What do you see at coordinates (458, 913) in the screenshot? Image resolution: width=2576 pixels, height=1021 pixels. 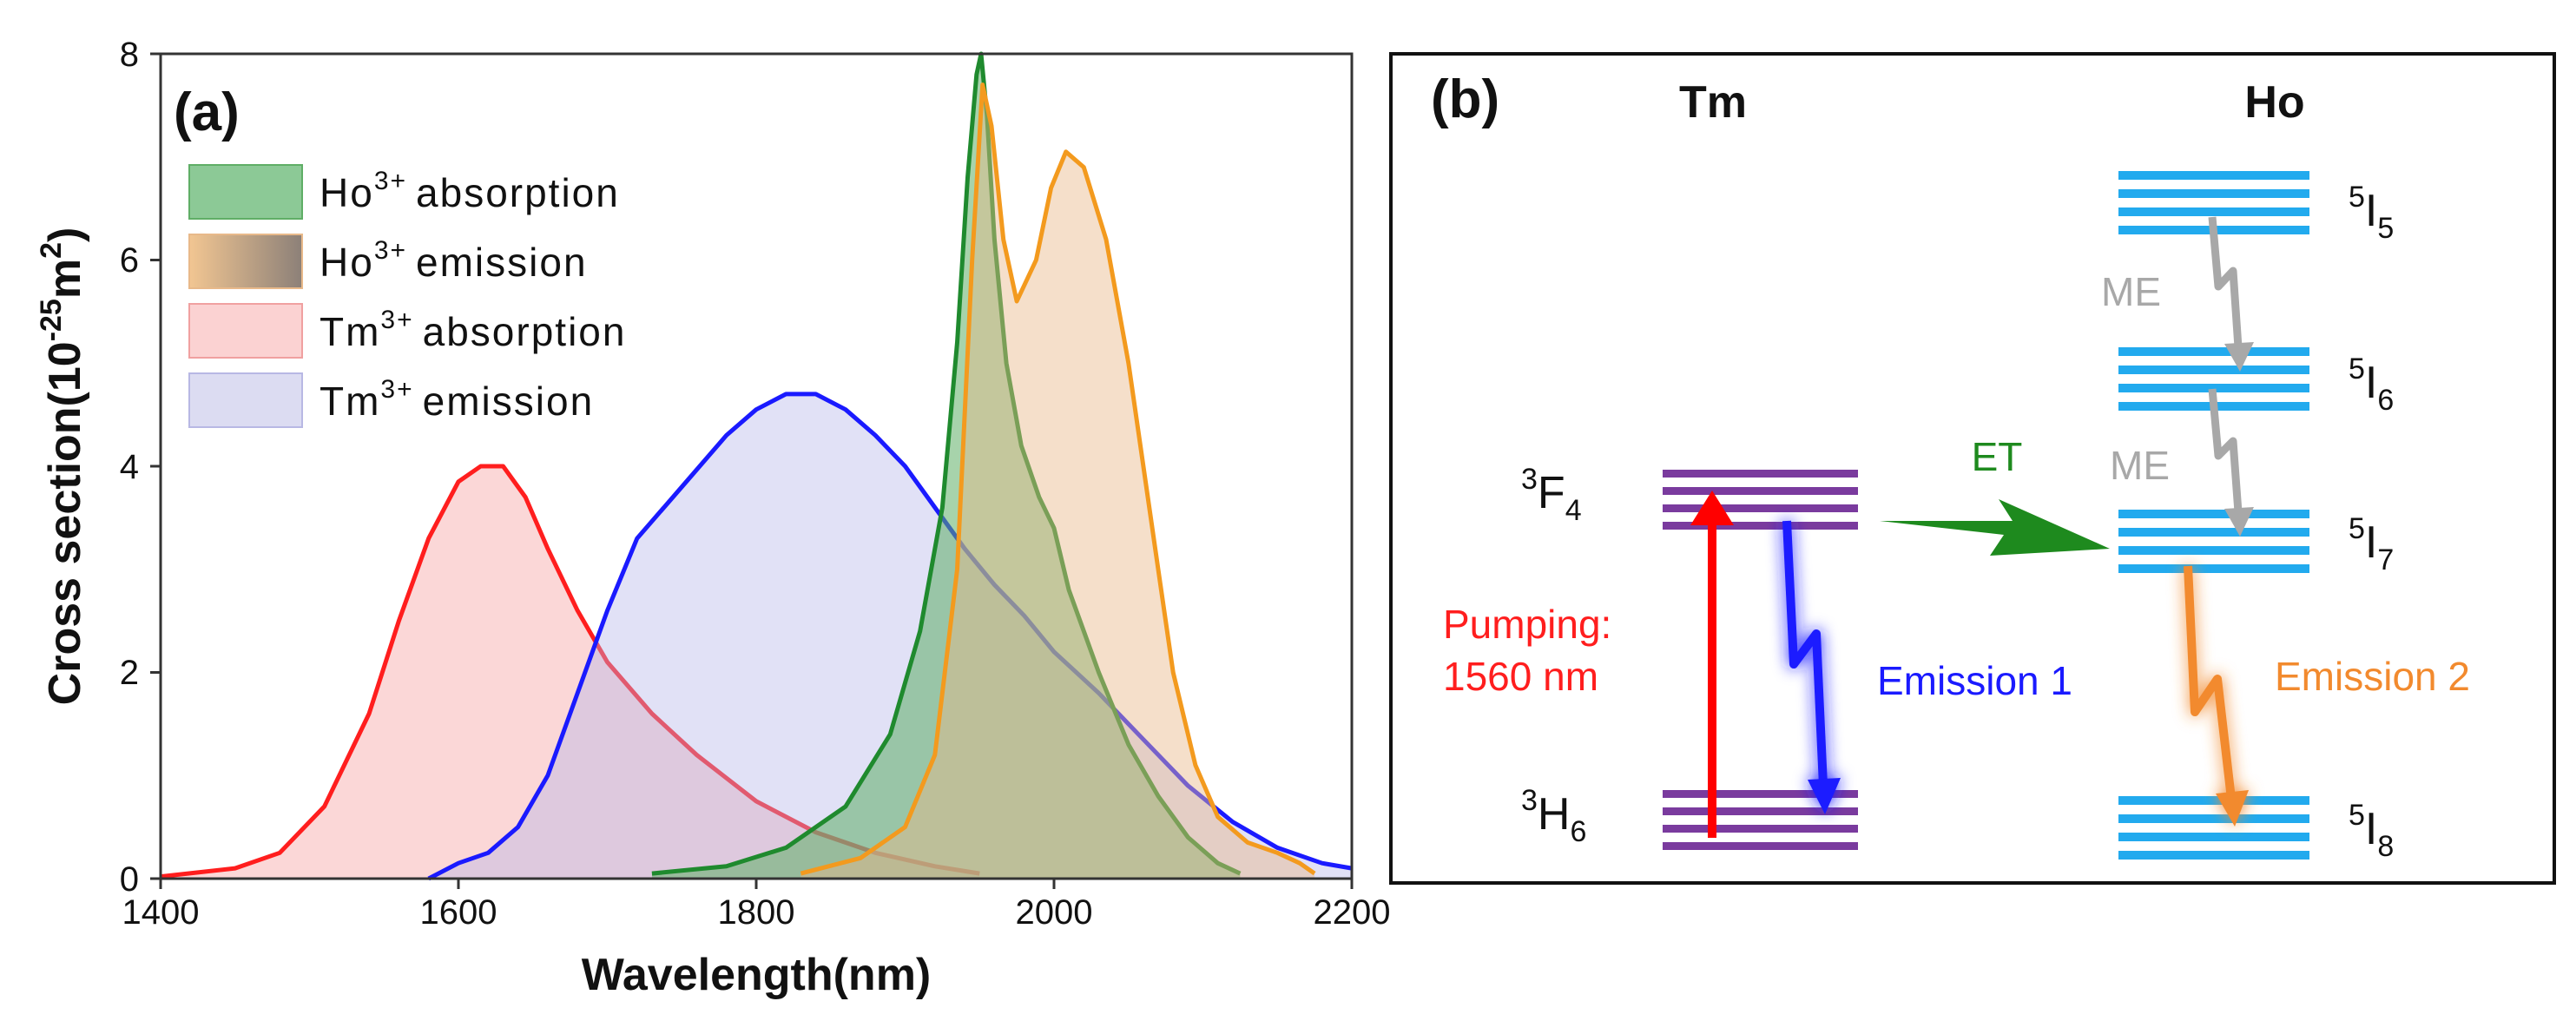 I see `x-tick-label: 1600` at bounding box center [458, 913].